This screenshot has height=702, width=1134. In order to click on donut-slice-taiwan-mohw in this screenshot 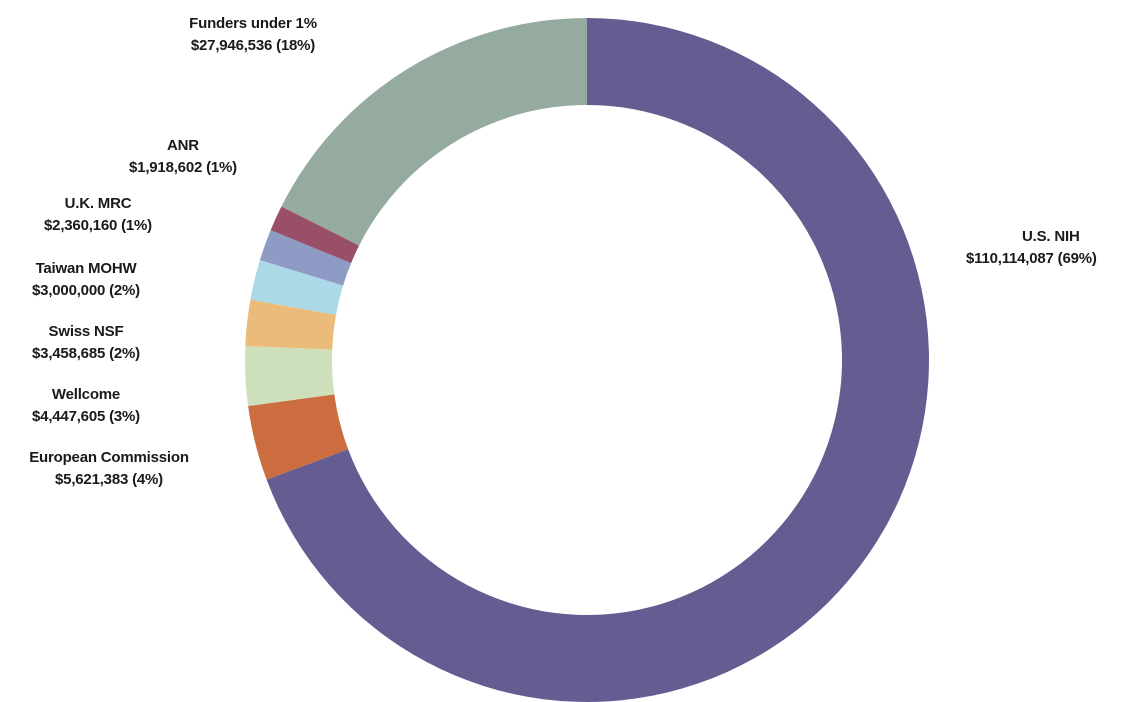, I will do `click(297, 287)`.